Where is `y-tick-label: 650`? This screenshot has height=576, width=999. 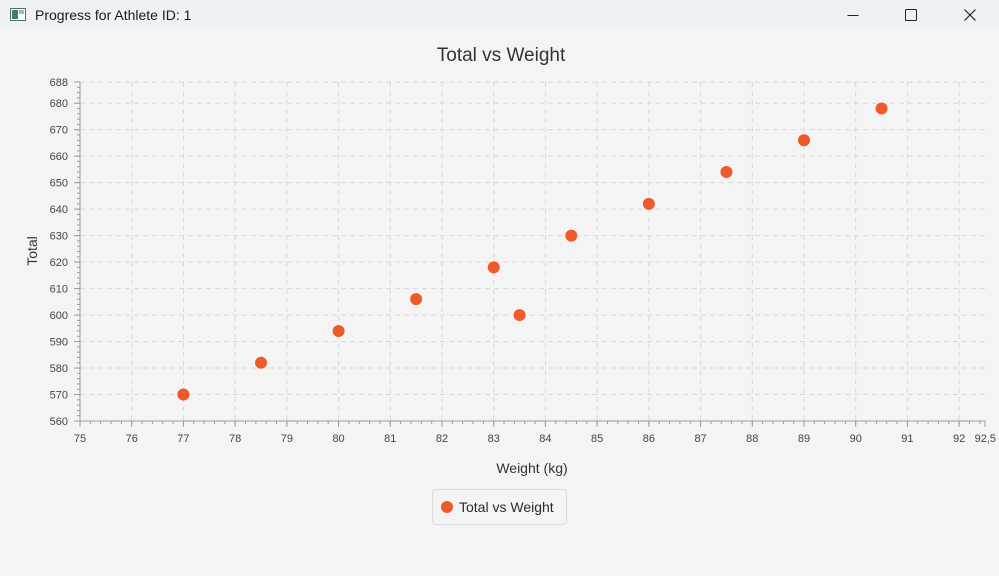
y-tick-label: 650 is located at coordinates (59, 184).